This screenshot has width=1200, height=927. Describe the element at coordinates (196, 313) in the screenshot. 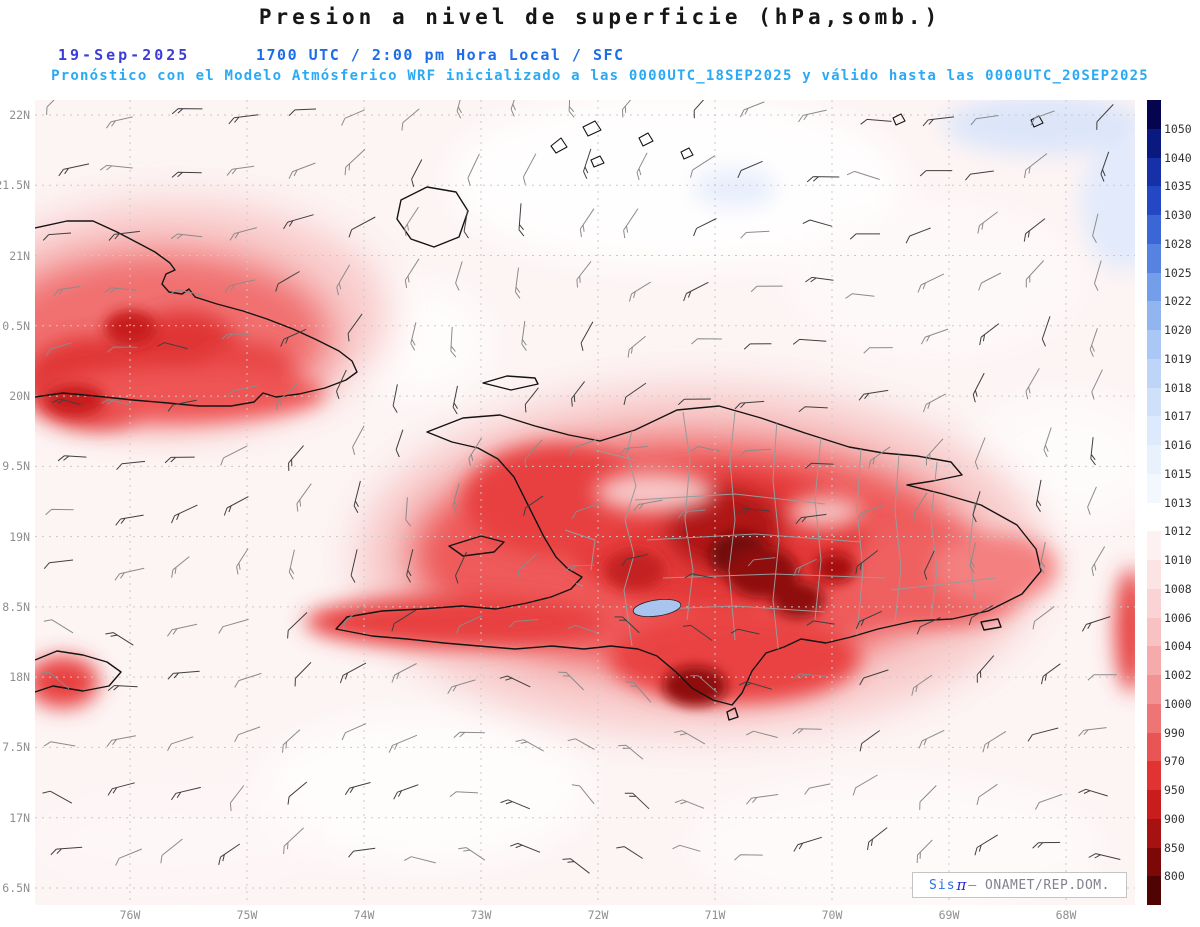

I see `cuba-coastline` at that location.